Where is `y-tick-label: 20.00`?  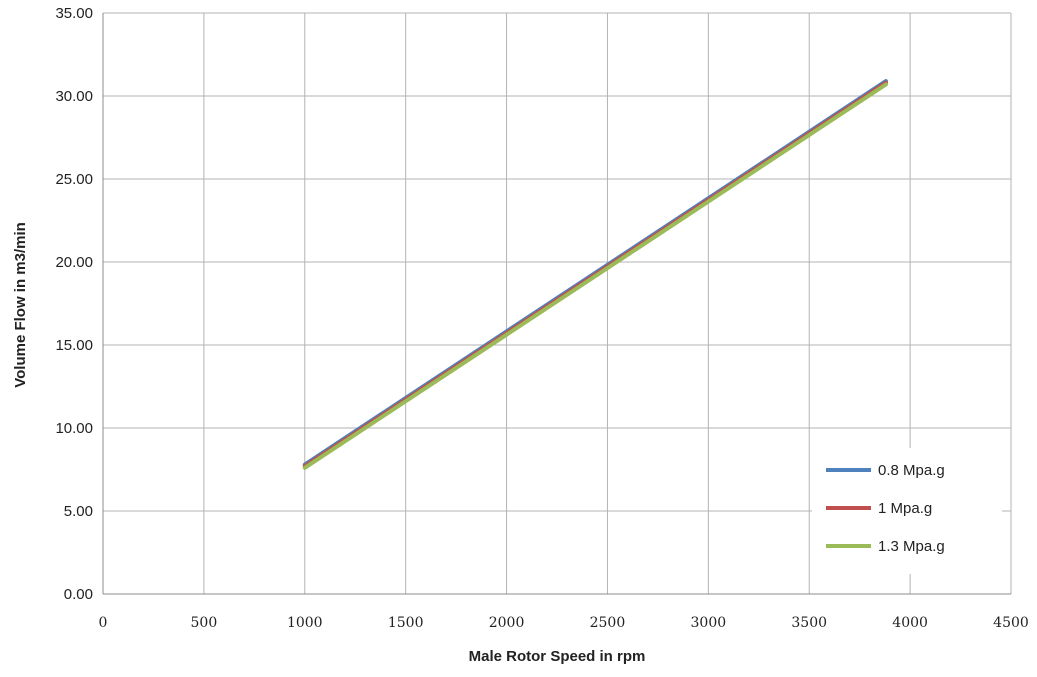 y-tick-label: 20.00 is located at coordinates (74, 262).